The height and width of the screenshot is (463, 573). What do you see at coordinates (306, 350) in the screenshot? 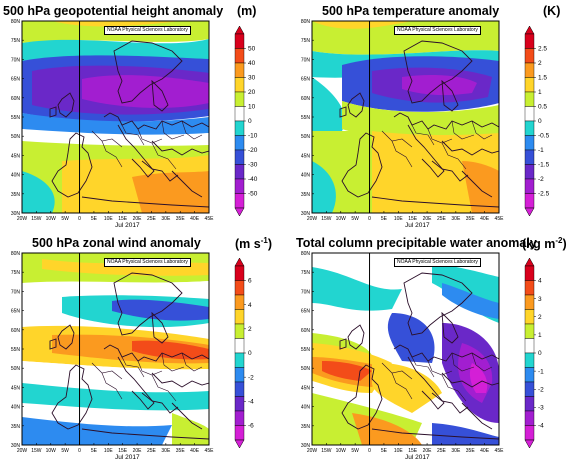
I see `latitude-label: 55N` at bounding box center [306, 350].